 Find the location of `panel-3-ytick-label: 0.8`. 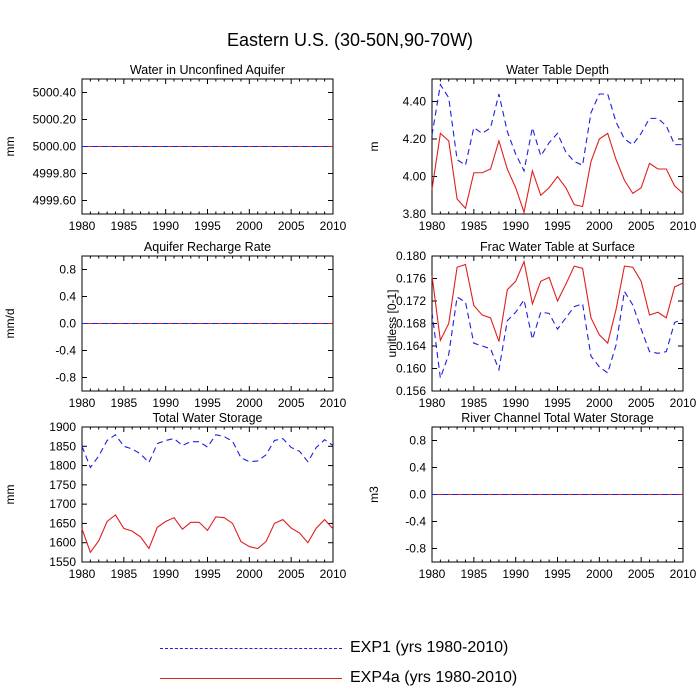

panel-3-ytick-label: 0.8 is located at coordinates (67, 270).